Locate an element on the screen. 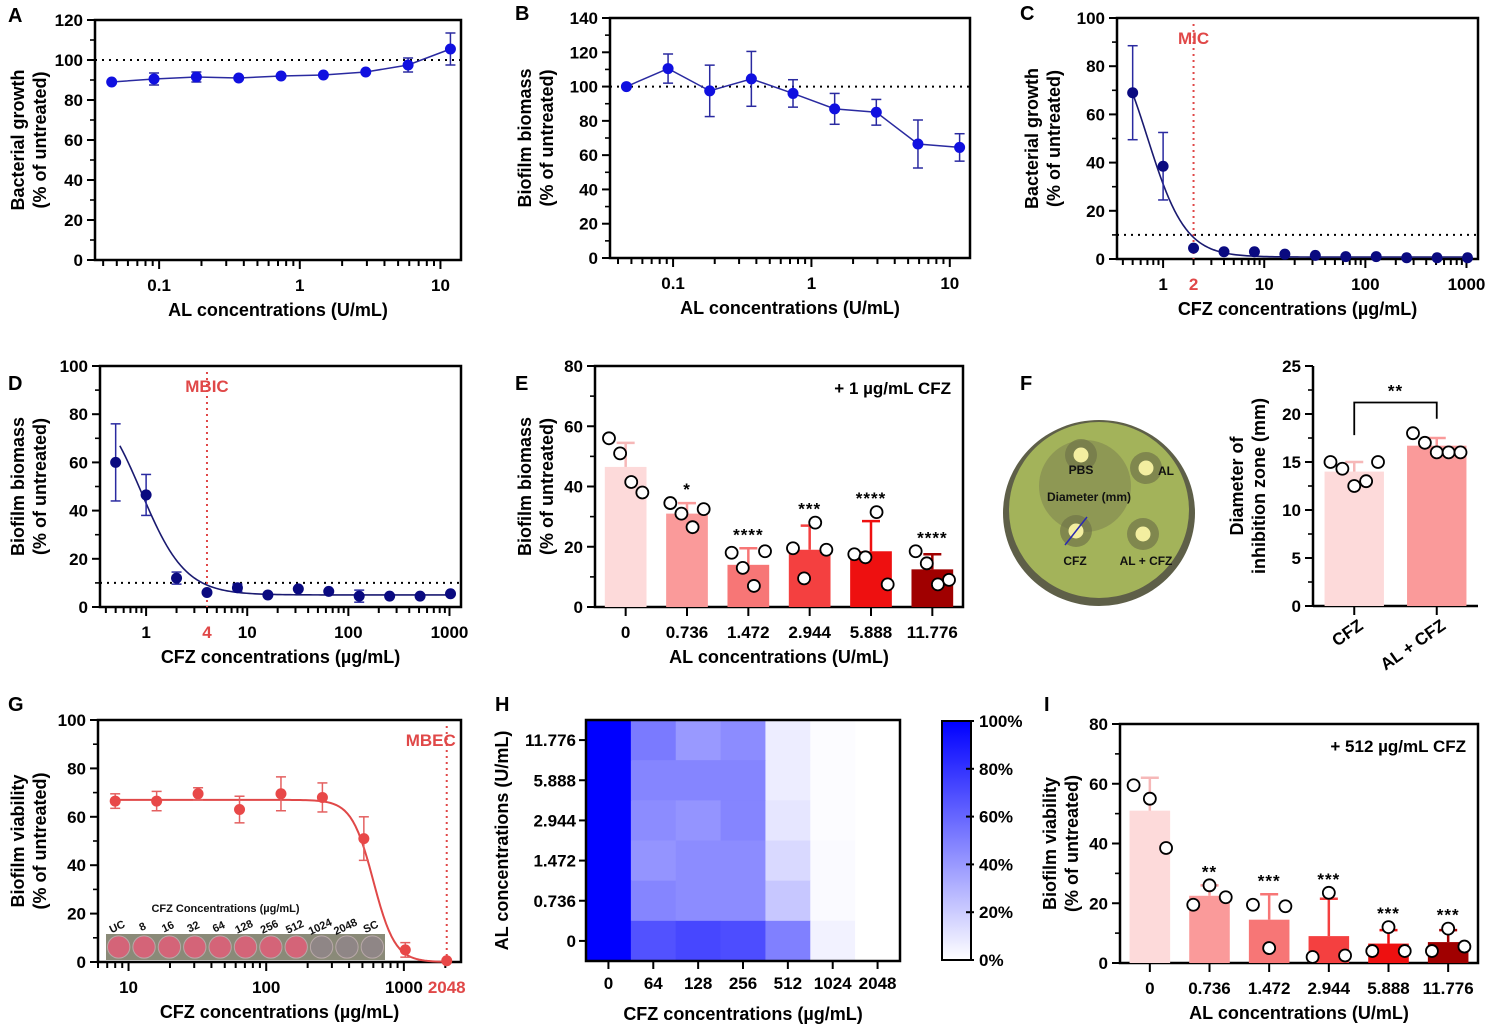 Image resolution: width=1490 pixels, height=1033 pixels. plate-label: PBS is located at coordinates (1081, 470).